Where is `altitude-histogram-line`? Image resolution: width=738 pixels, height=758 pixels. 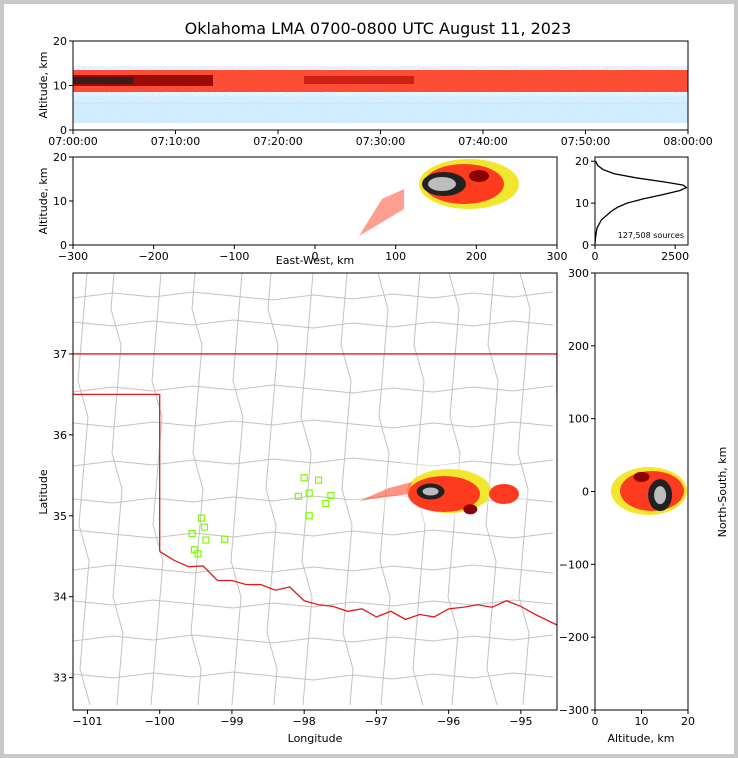 altitude-histogram-line is located at coordinates (641, 202).